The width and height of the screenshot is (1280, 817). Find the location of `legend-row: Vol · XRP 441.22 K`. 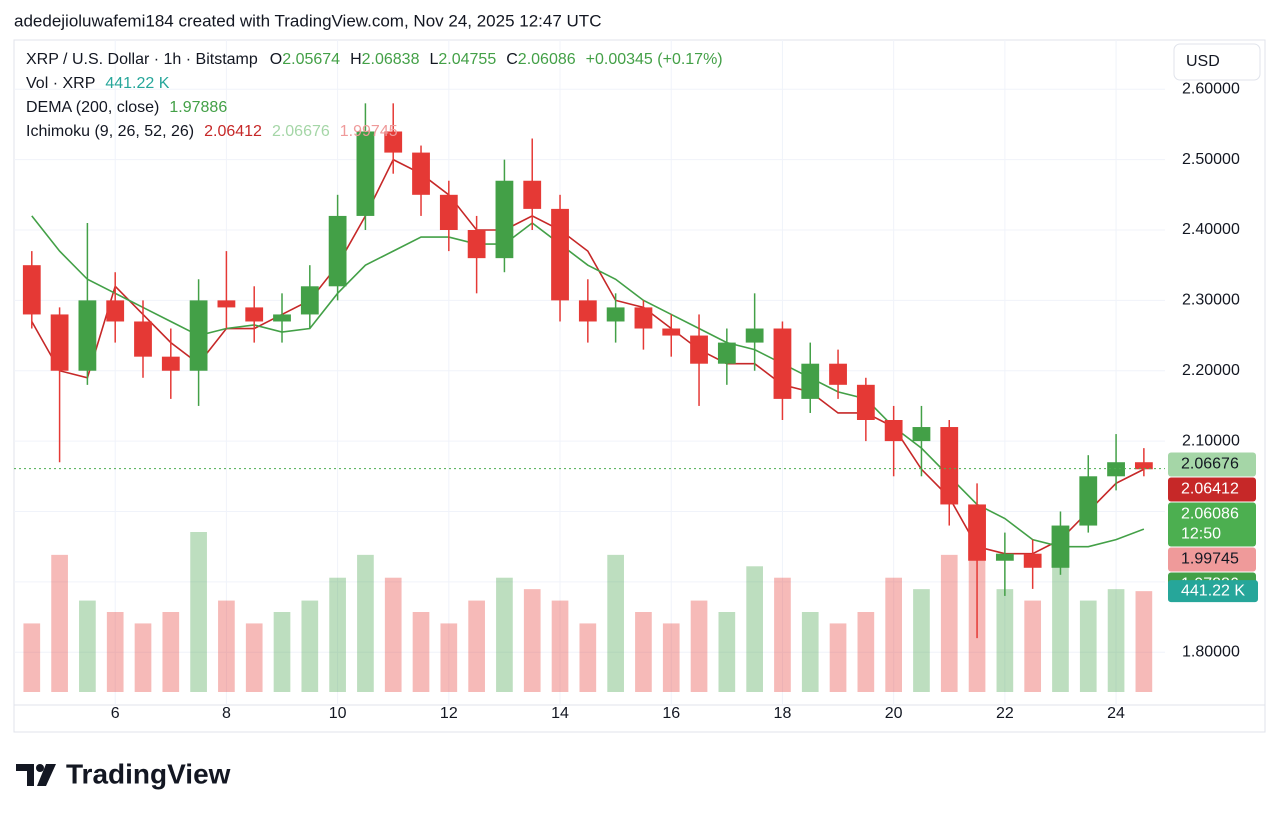

legend-row: Vol · XRP 441.22 K is located at coordinates (98, 83).